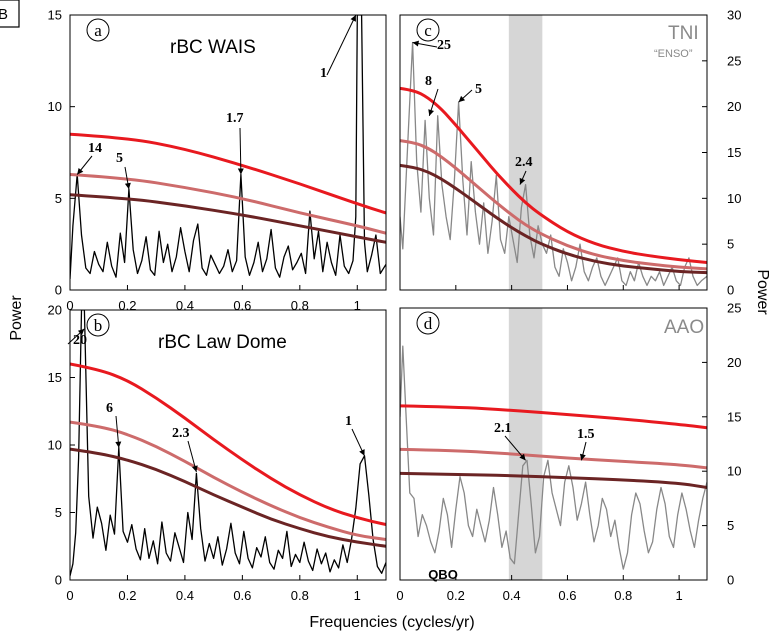 This screenshot has width=773, height=634. Describe the element at coordinates (503, 428) in the screenshot. I see `panel-d-peak-annotation: 2.1` at that location.